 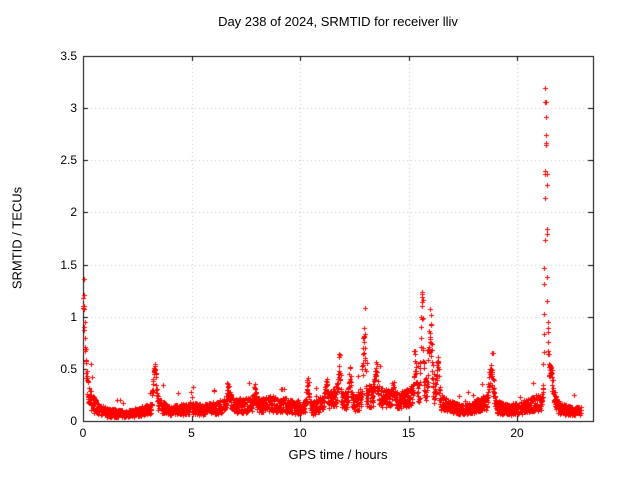 I want to click on y-tick-label: 0.5, so click(x=68, y=368).